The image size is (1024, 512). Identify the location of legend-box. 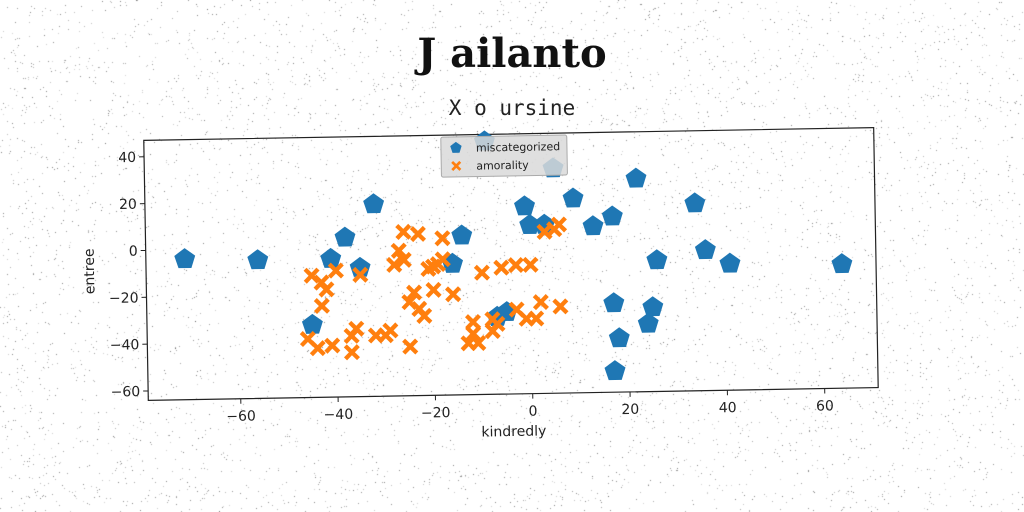
(504, 156).